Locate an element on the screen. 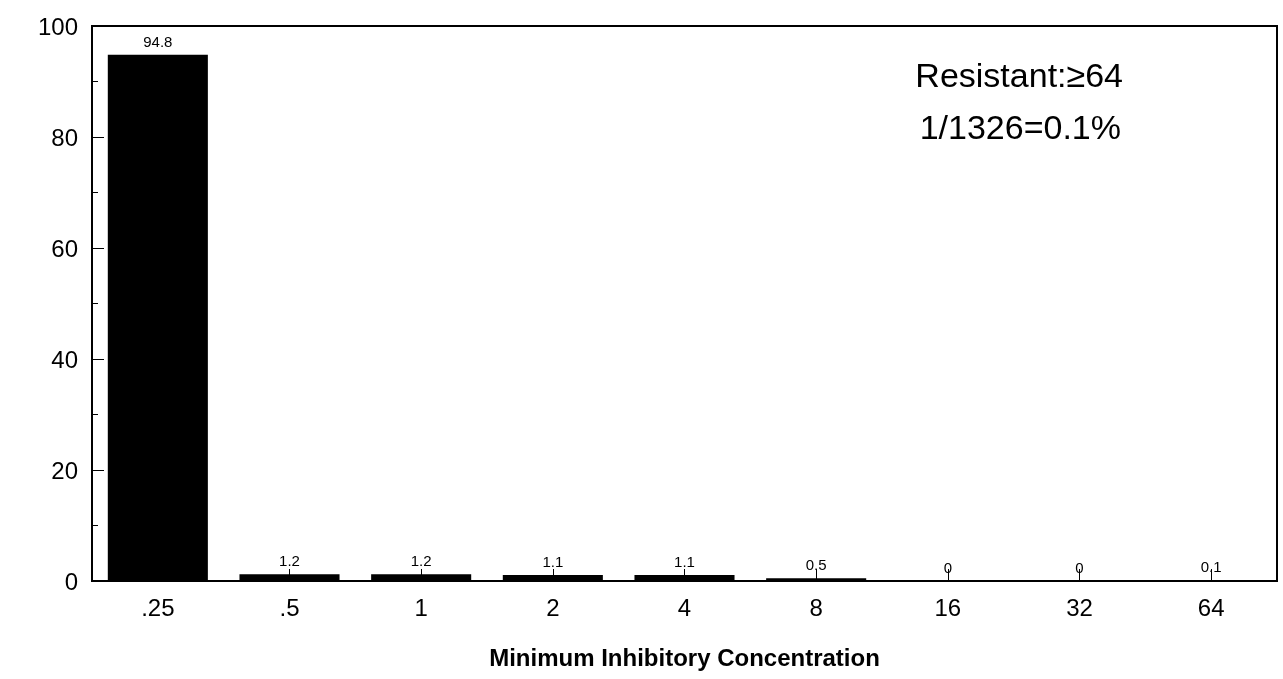 This screenshot has width=1283, height=679. x-tick-label: 2 is located at coordinates (553, 607).